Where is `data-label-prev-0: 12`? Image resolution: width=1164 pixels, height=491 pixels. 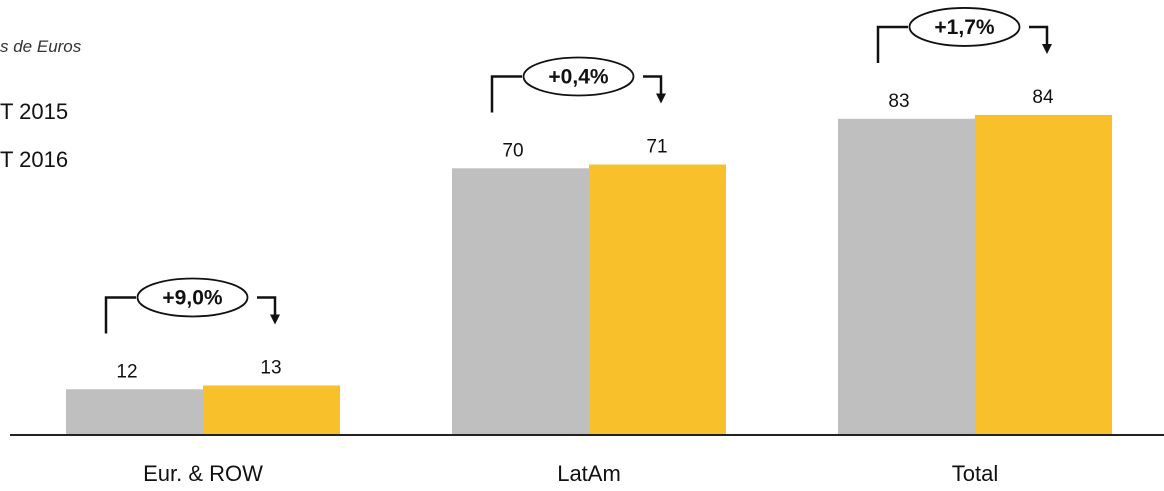
data-label-prev-0: 12 is located at coordinates (126, 371).